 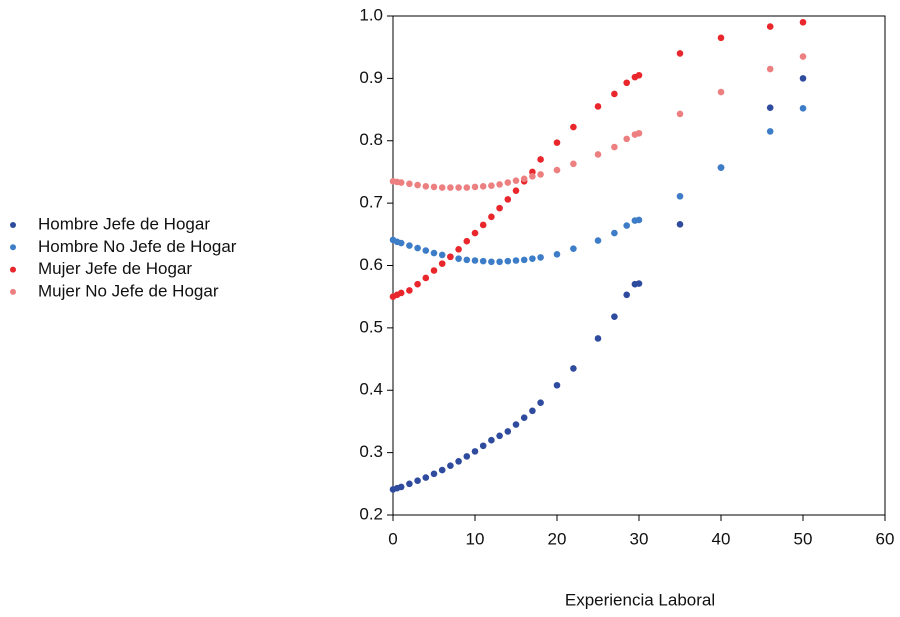 What do you see at coordinates (640, 599) in the screenshot?
I see `x-axis-label: Experiencia Laboral` at bounding box center [640, 599].